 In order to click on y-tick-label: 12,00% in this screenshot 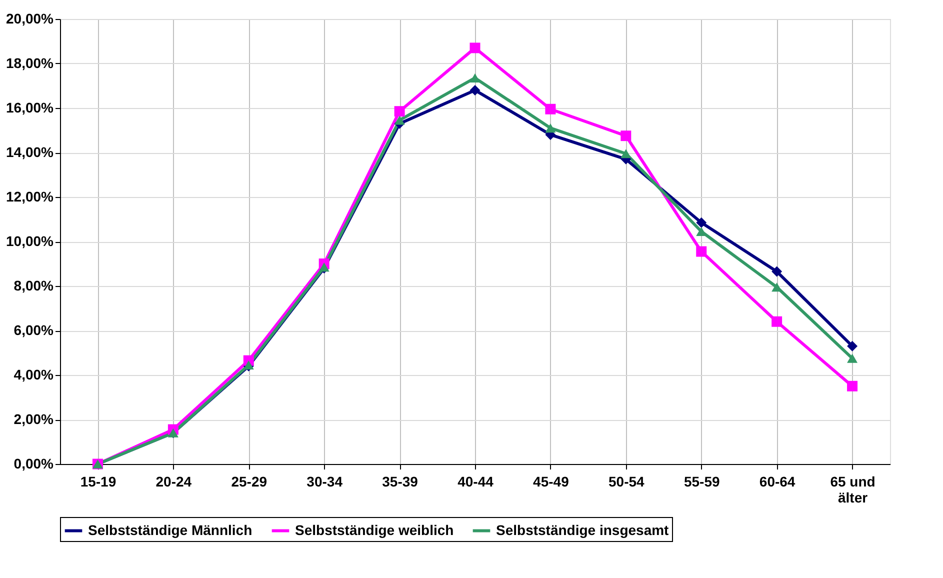, I will do `click(30, 196)`.